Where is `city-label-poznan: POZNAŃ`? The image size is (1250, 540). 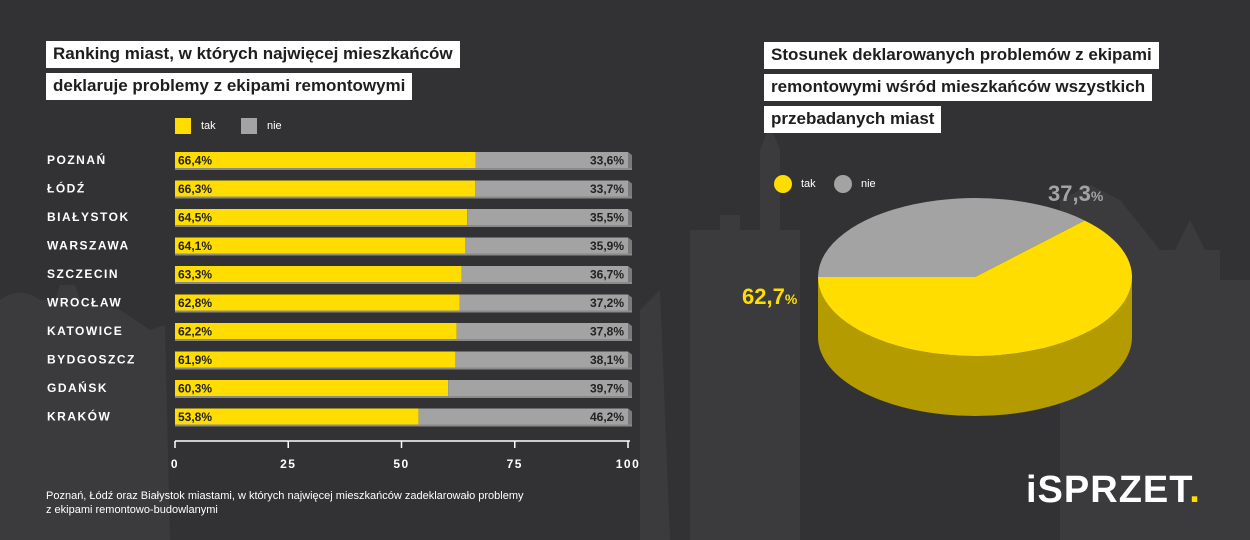 city-label-poznan: POZNAŃ is located at coordinates (77, 159).